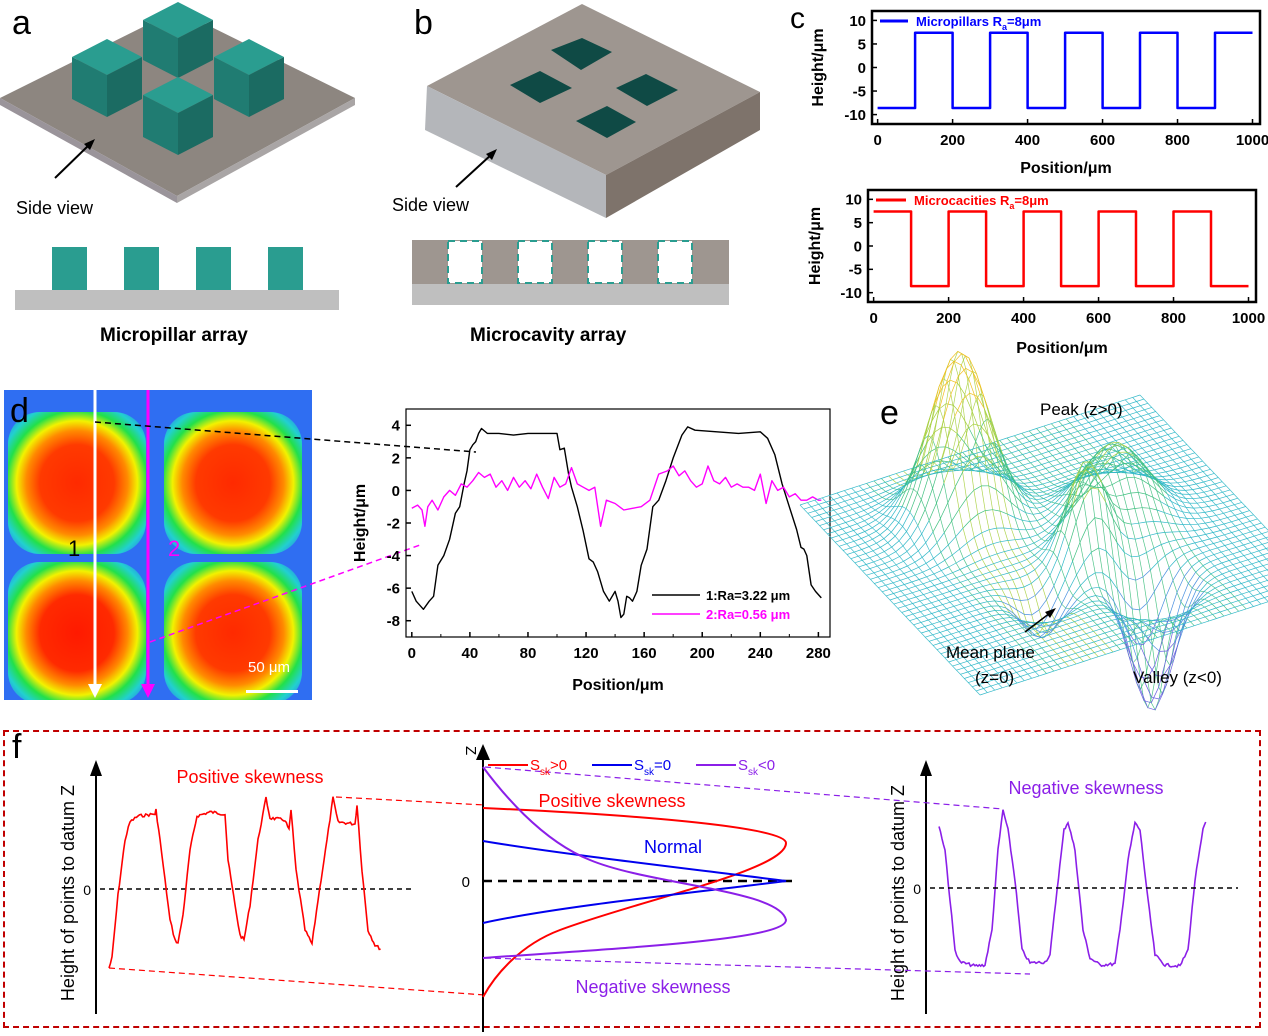 The width and height of the screenshot is (1268, 1036). What do you see at coordinates (898, 893) in the screenshot?
I see `y-axis-title: Height of points to datum Z` at bounding box center [898, 893].